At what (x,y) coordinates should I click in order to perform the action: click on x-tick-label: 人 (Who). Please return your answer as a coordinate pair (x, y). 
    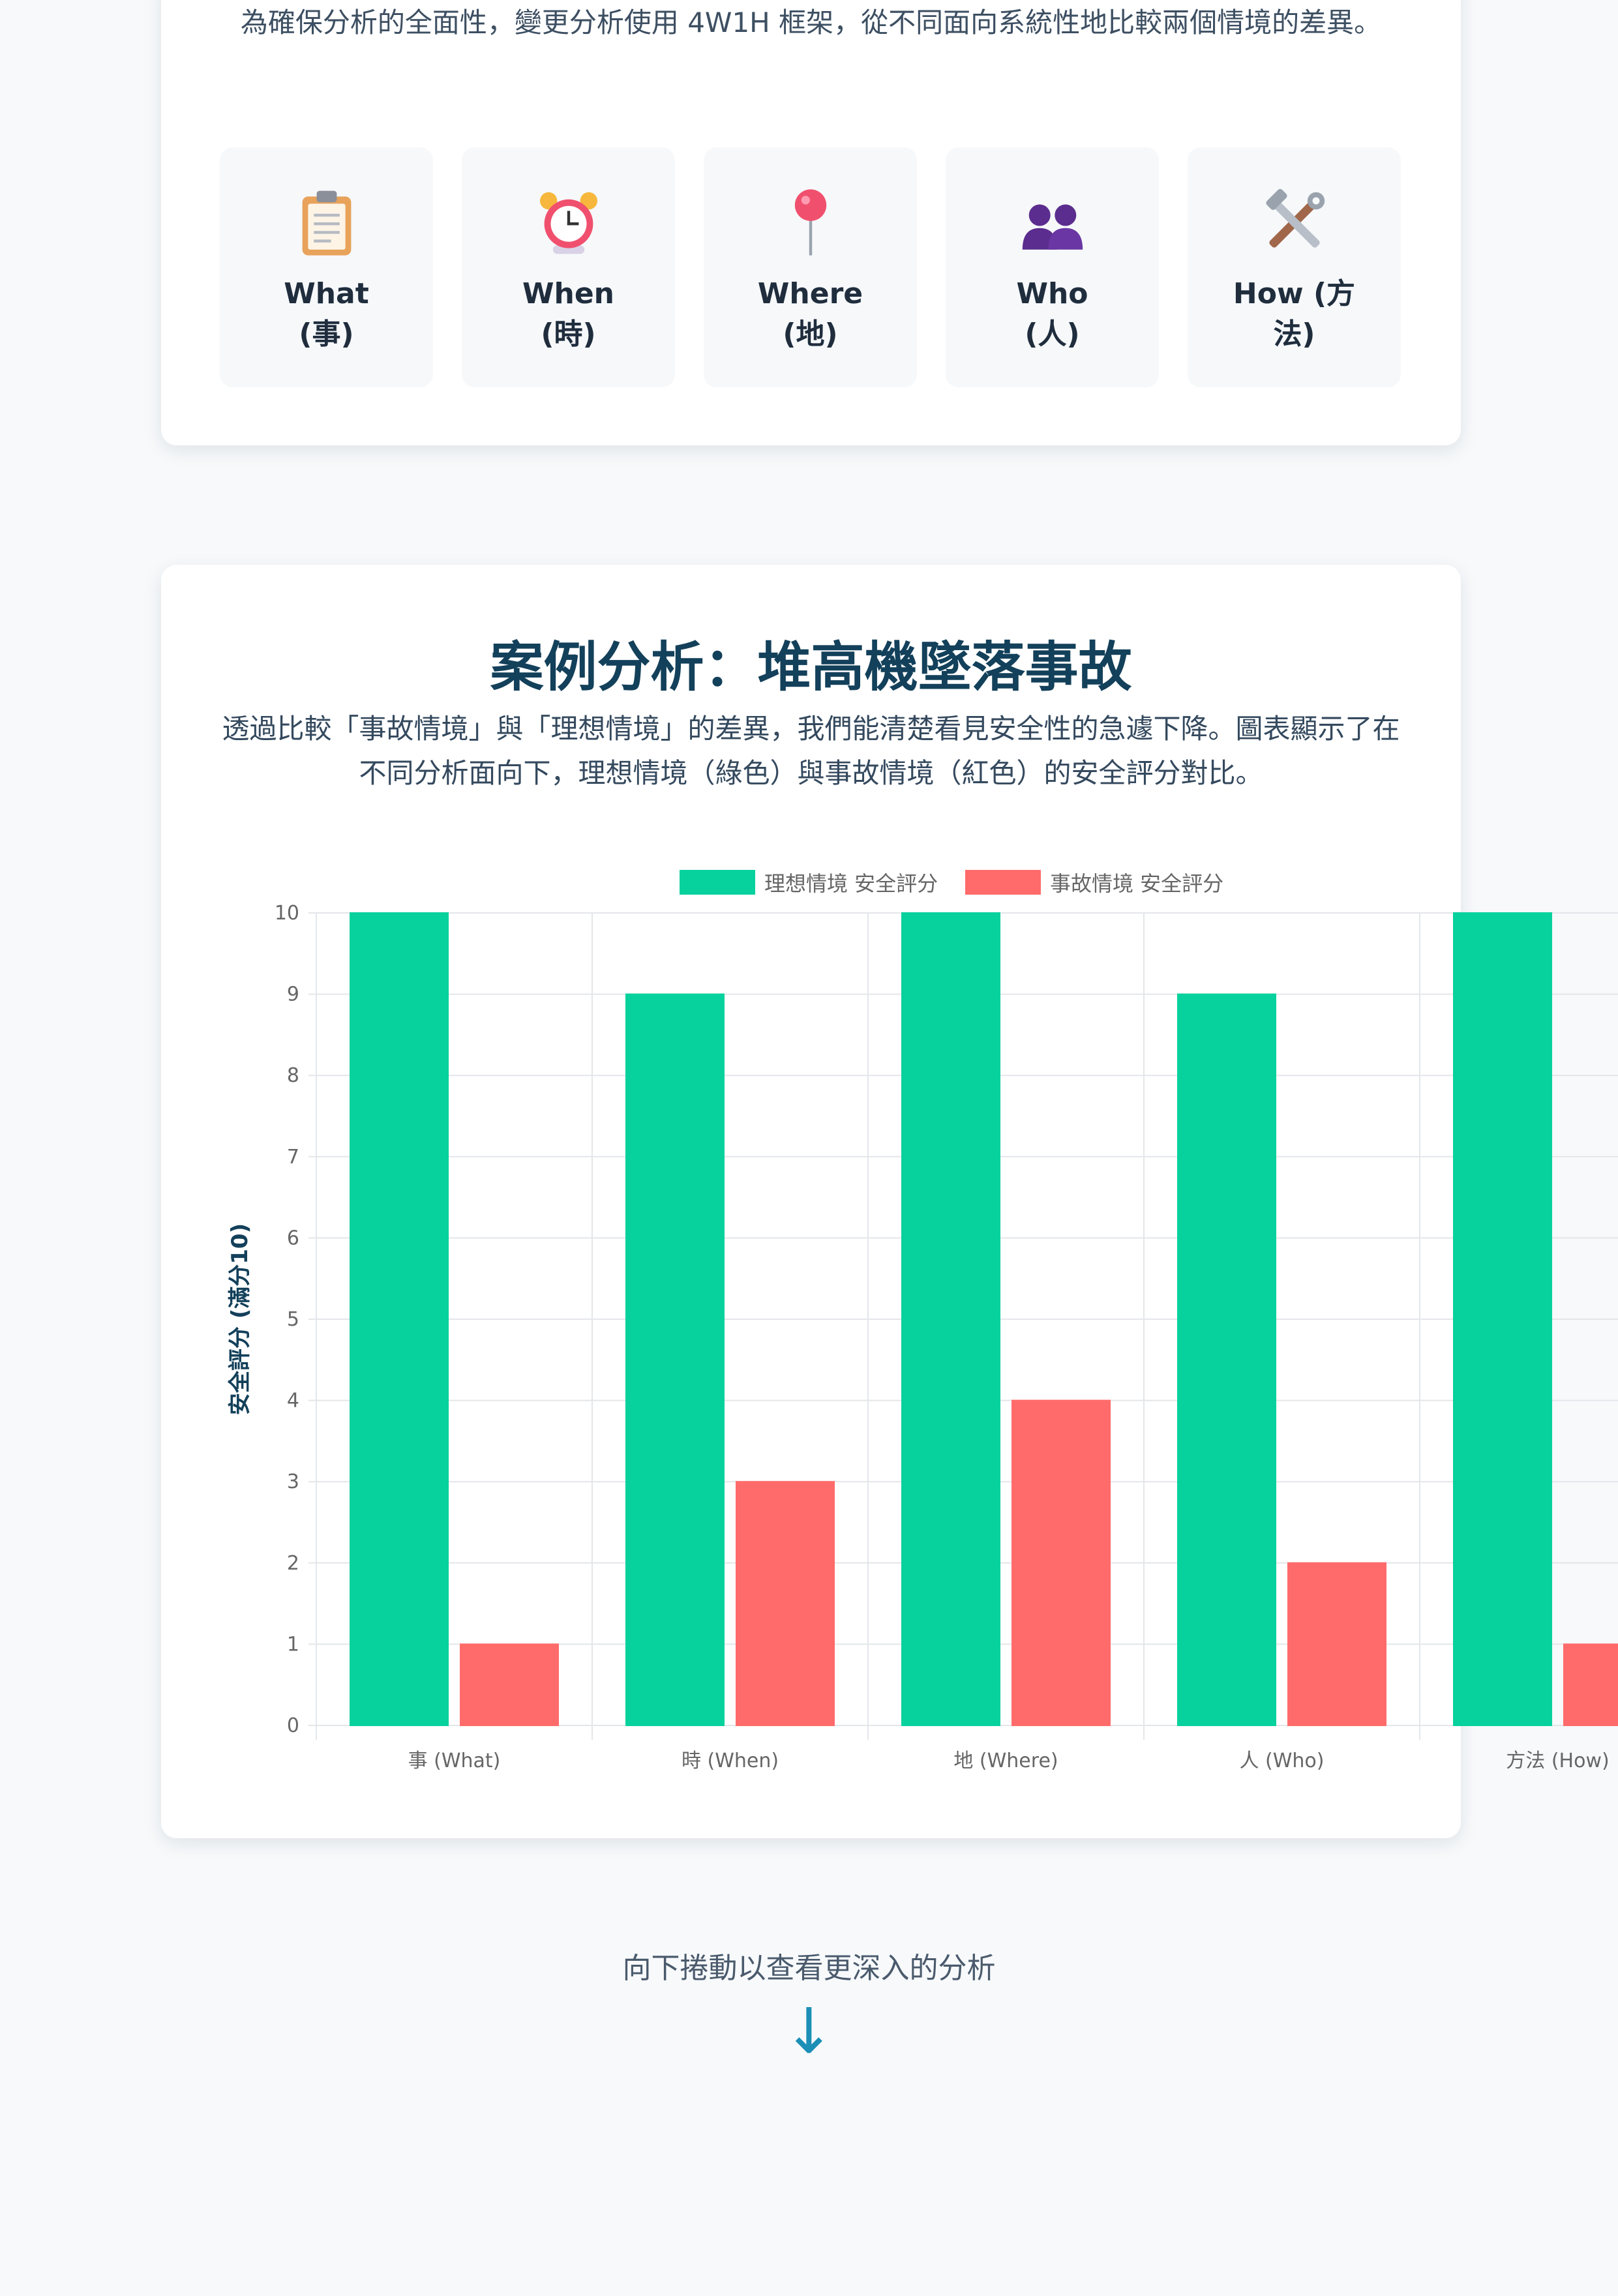
    Looking at the image, I should click on (1282, 1761).